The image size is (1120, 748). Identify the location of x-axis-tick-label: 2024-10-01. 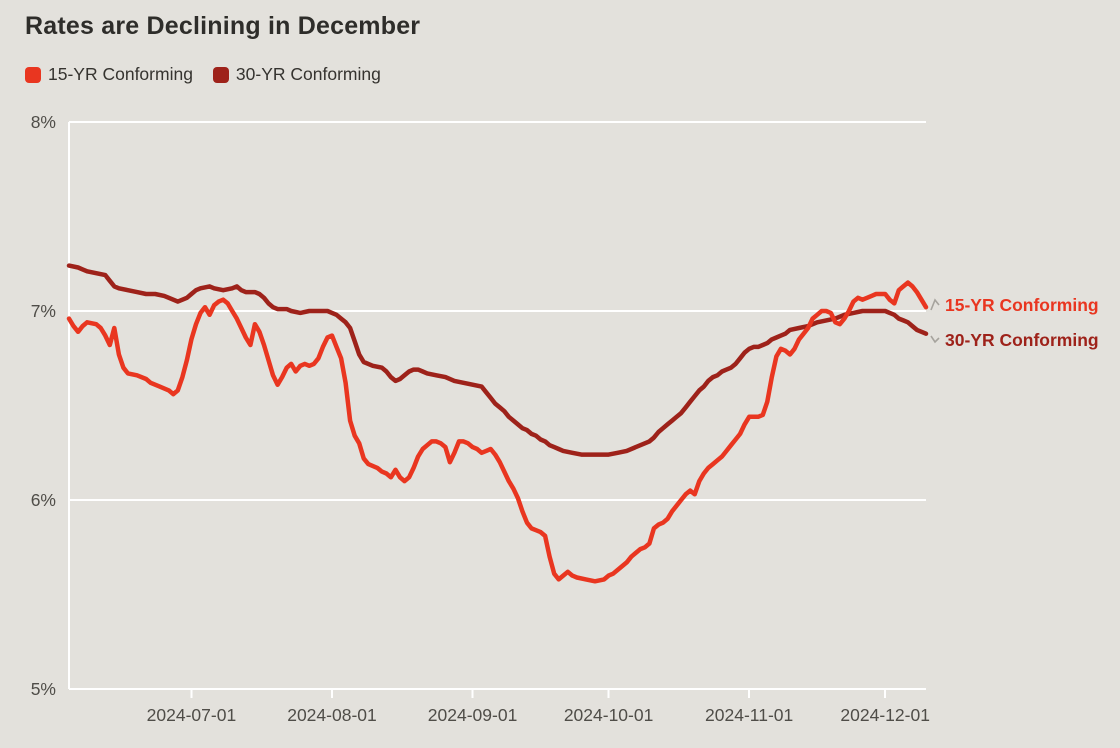
(609, 715).